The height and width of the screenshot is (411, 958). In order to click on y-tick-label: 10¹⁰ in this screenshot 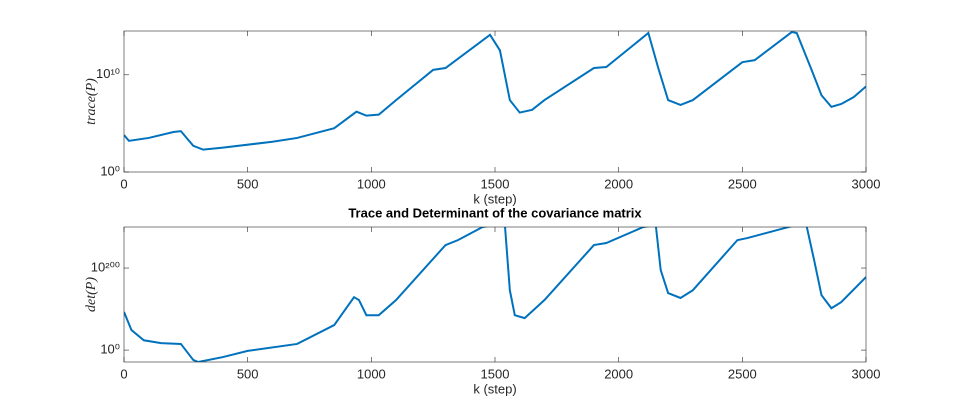, I will do `click(108, 73)`.